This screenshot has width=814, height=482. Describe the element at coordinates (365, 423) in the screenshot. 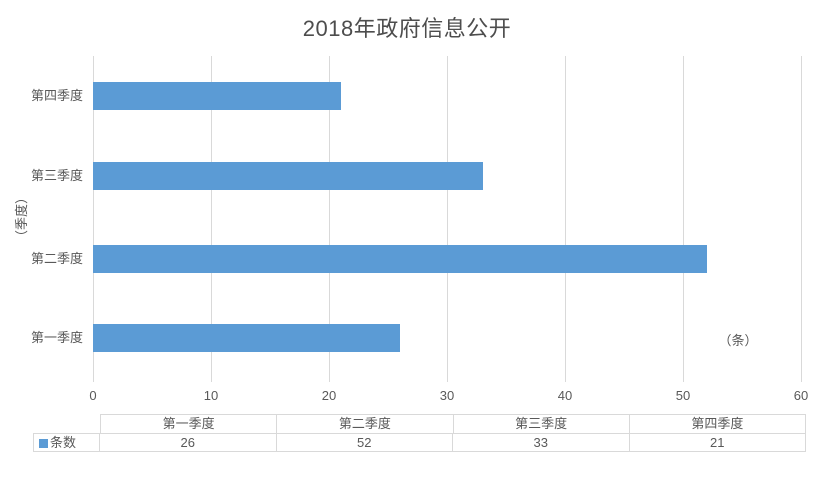

I see `table-header-q2: 第二季度` at that location.